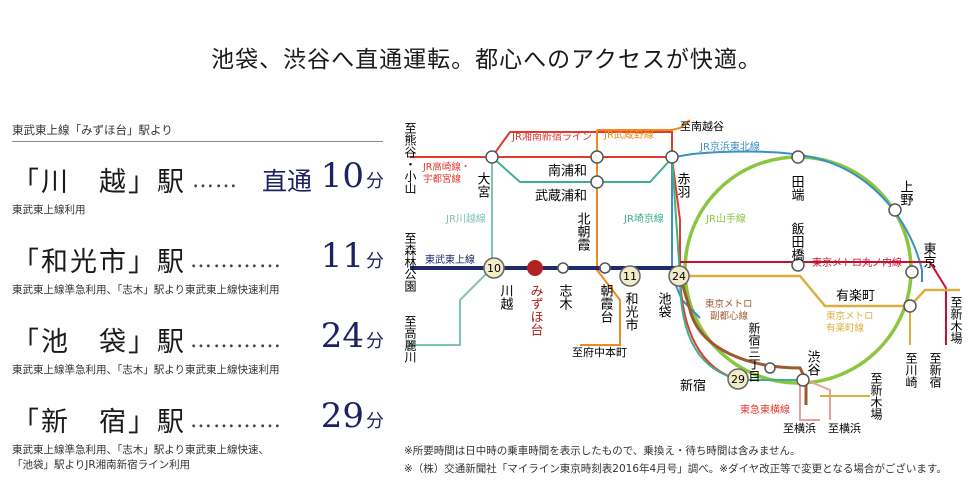 This screenshot has width=973, height=489. What do you see at coordinates (729, 146) in the screenshot?
I see `label-keihin: JR京浜東北線` at bounding box center [729, 146].